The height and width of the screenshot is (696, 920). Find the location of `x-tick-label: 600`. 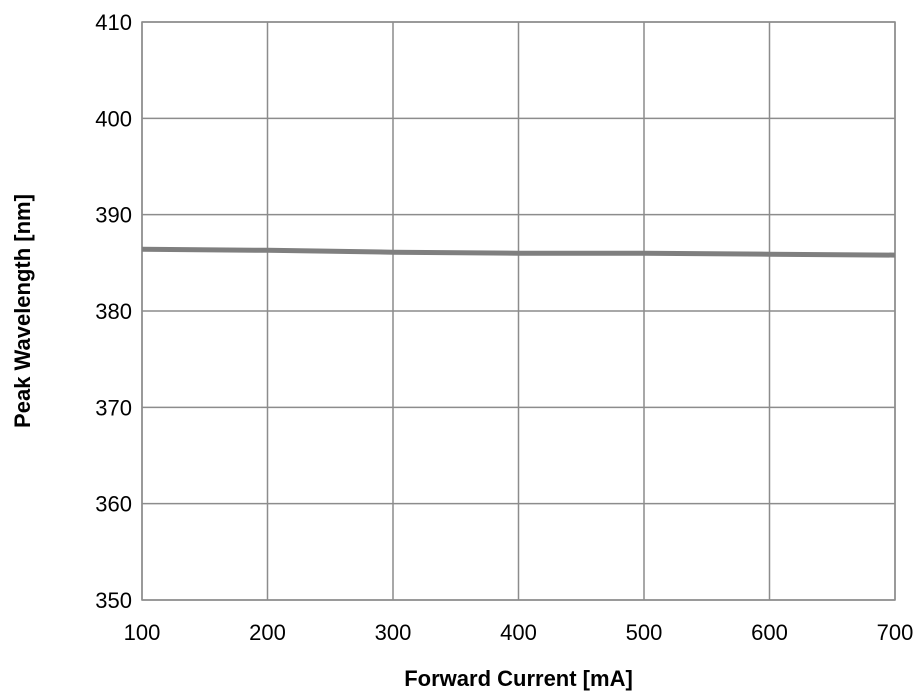

x-tick-label: 600 is located at coordinates (769, 632).